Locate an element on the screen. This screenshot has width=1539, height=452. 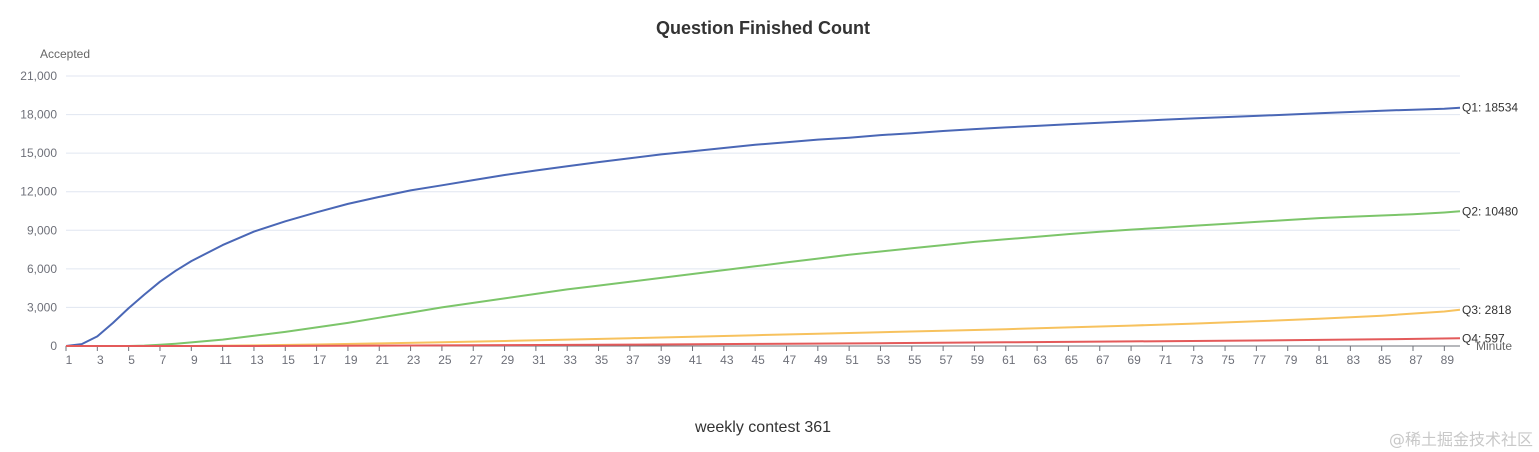
x-tick-label: 69 is located at coordinates (1134, 360).